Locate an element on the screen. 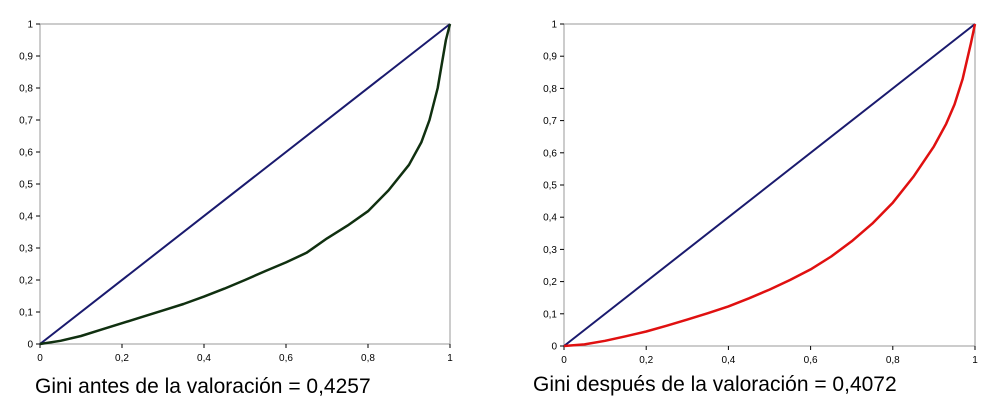 Image resolution: width=995 pixels, height=408 pixels. gini-before-caption: Gini antes de la valoración = 0,4257 is located at coordinates (203, 386).